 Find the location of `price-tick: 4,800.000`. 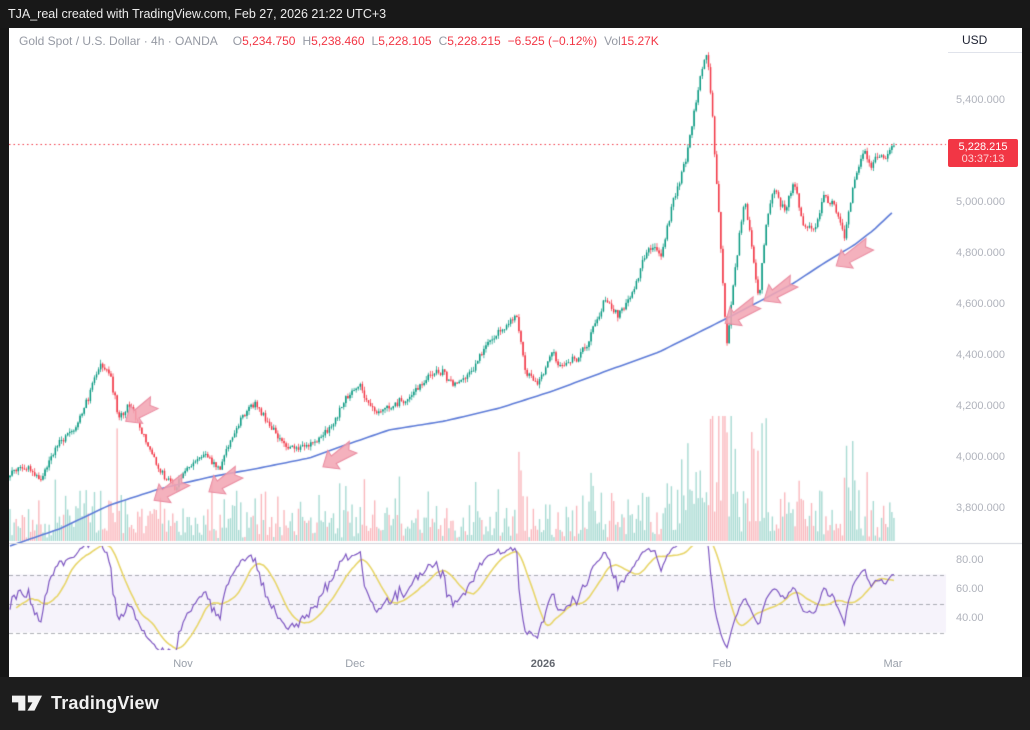

price-tick: 4,800.000 is located at coordinates (980, 253).